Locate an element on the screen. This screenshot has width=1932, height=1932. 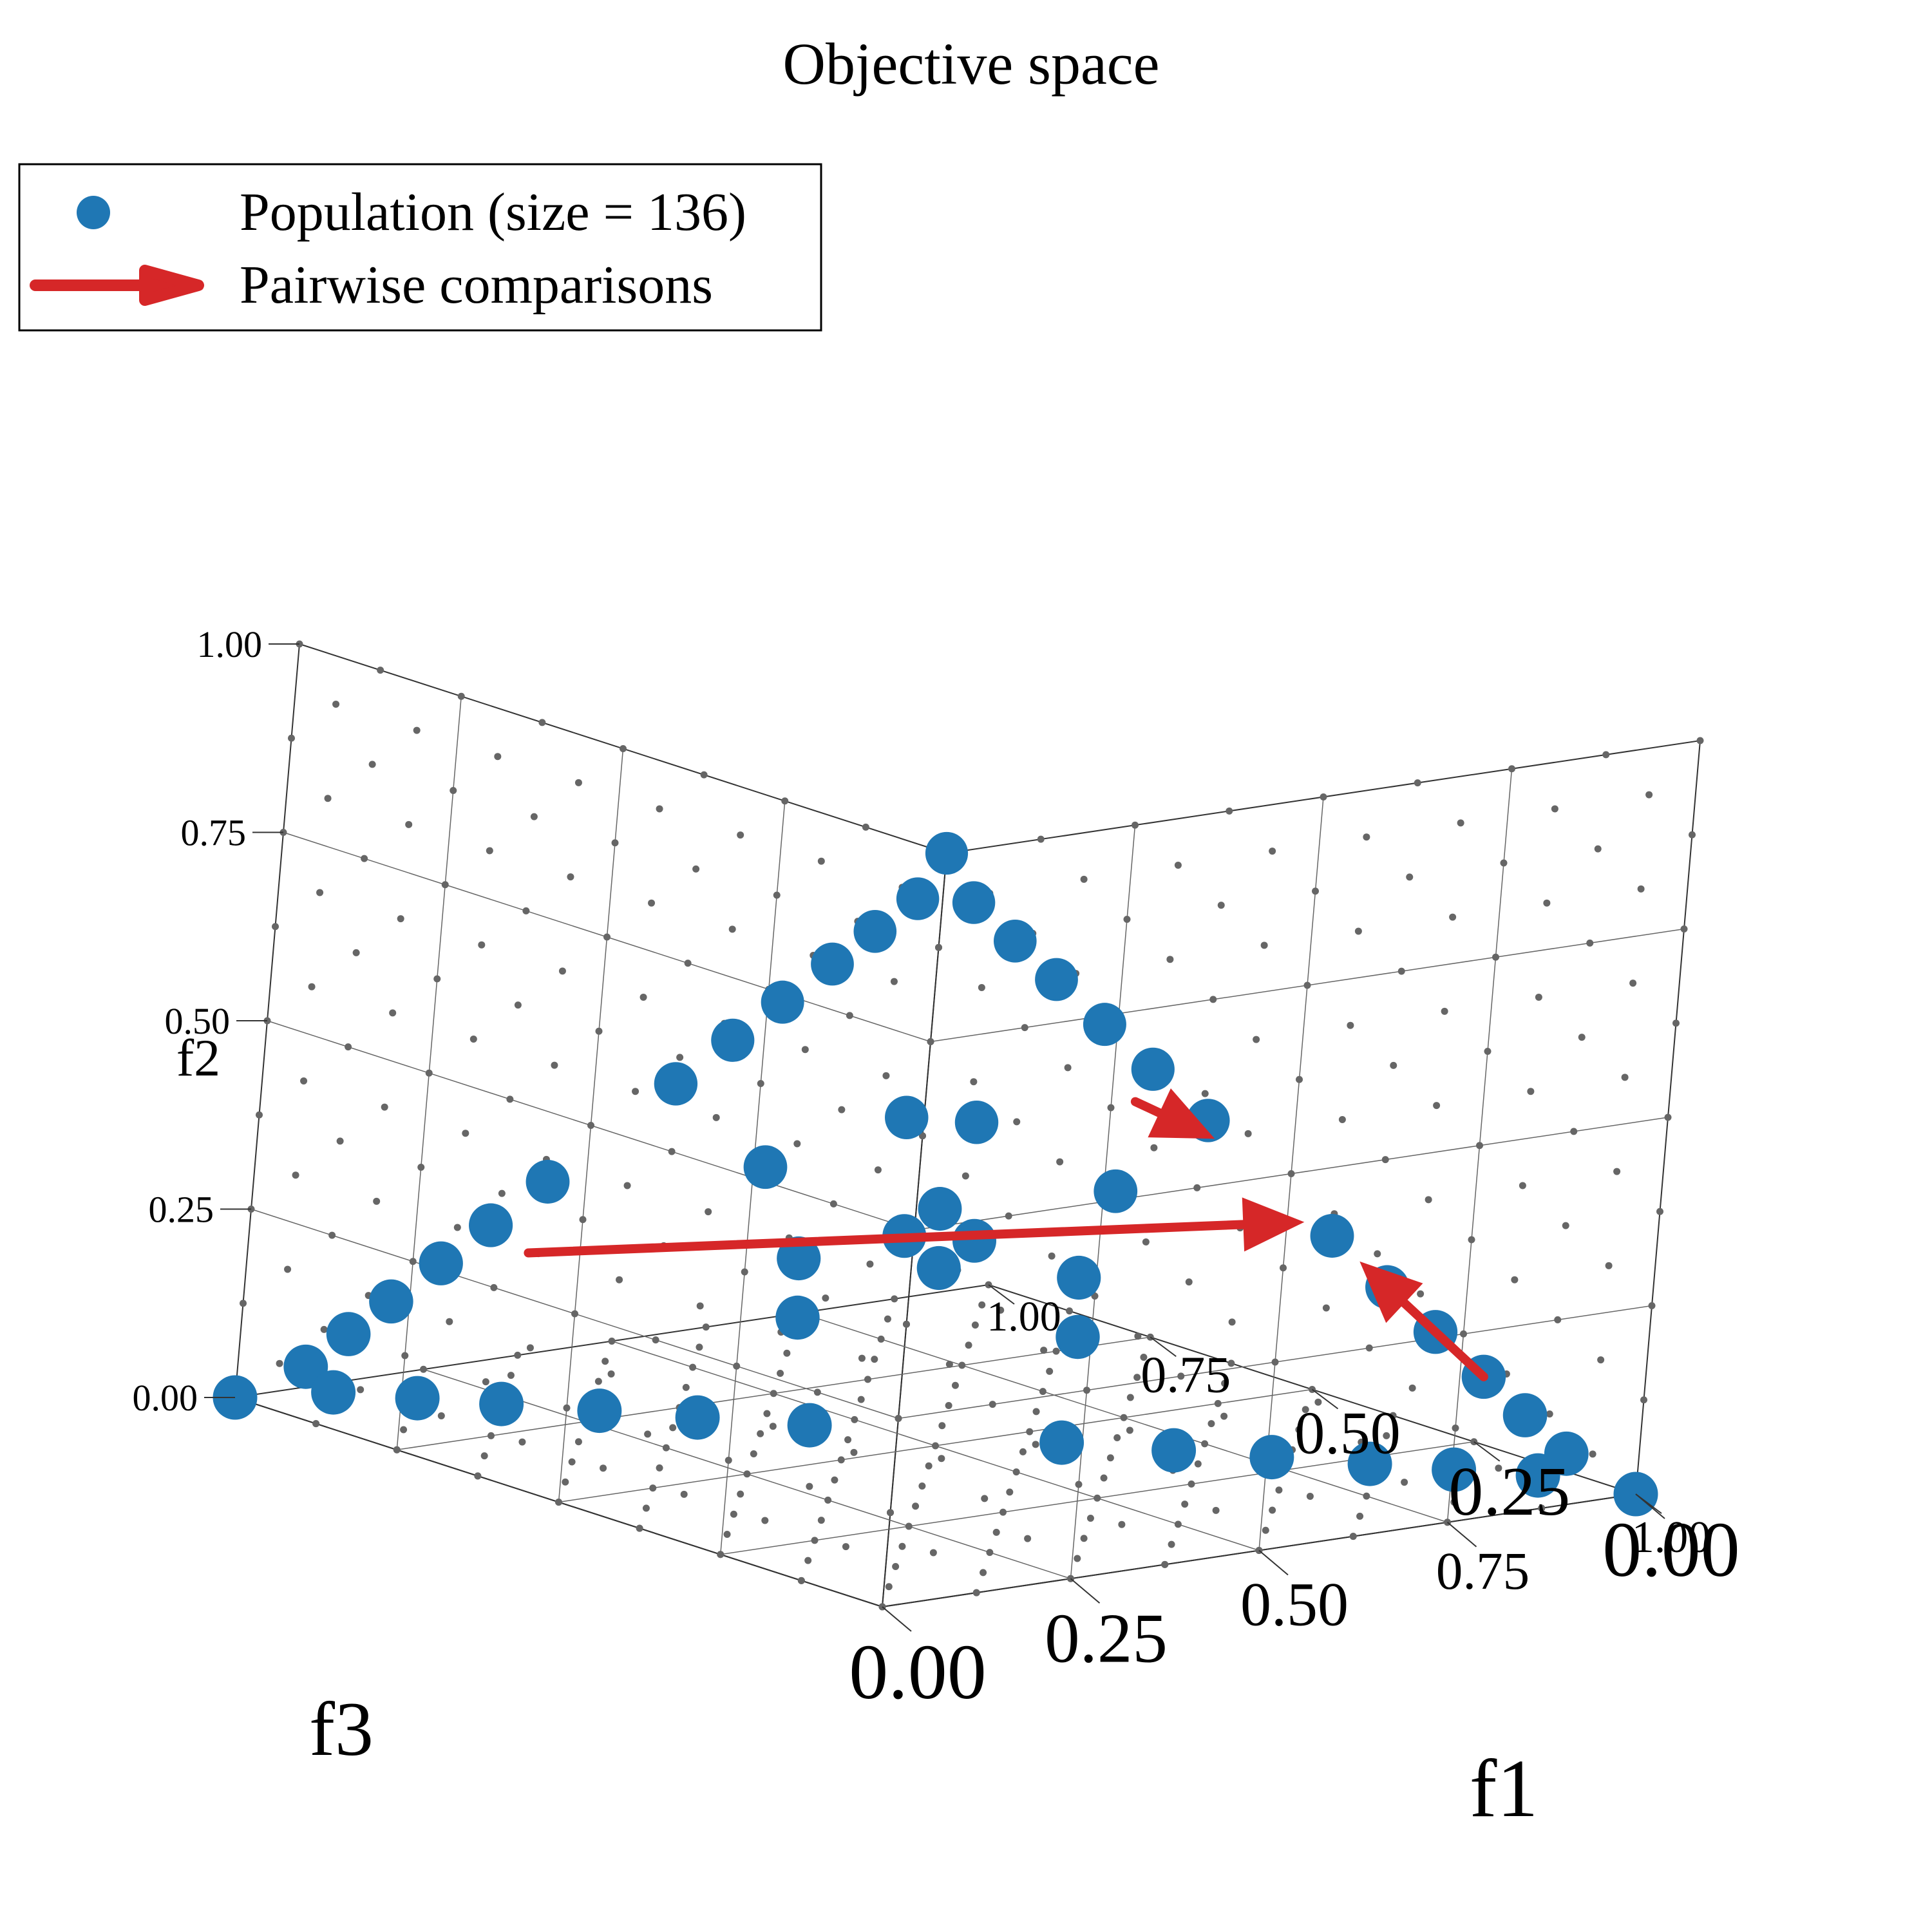
f2-tick-label: 0.50 is located at coordinates (198, 1021).